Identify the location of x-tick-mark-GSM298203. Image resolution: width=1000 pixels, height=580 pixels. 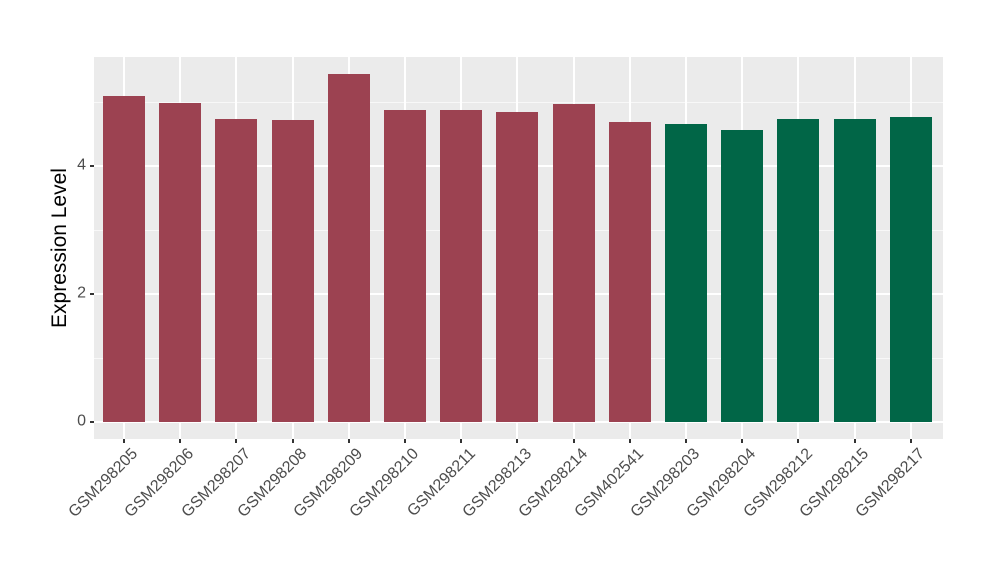
(686, 441).